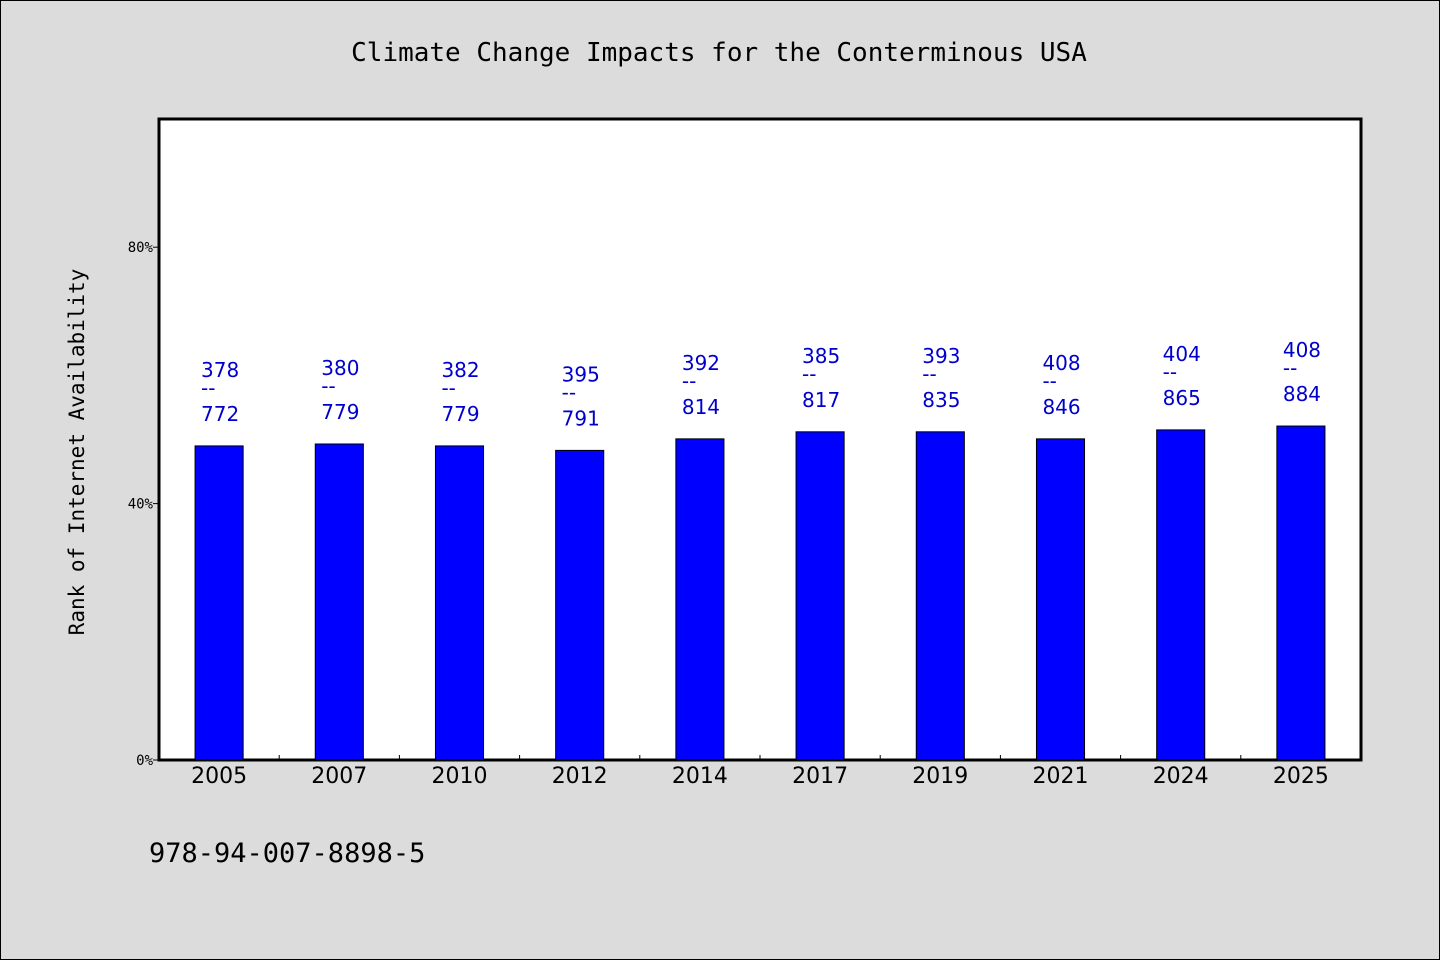  I want to click on y-axis-label: Rank of Internet Availability, so click(77, 452).